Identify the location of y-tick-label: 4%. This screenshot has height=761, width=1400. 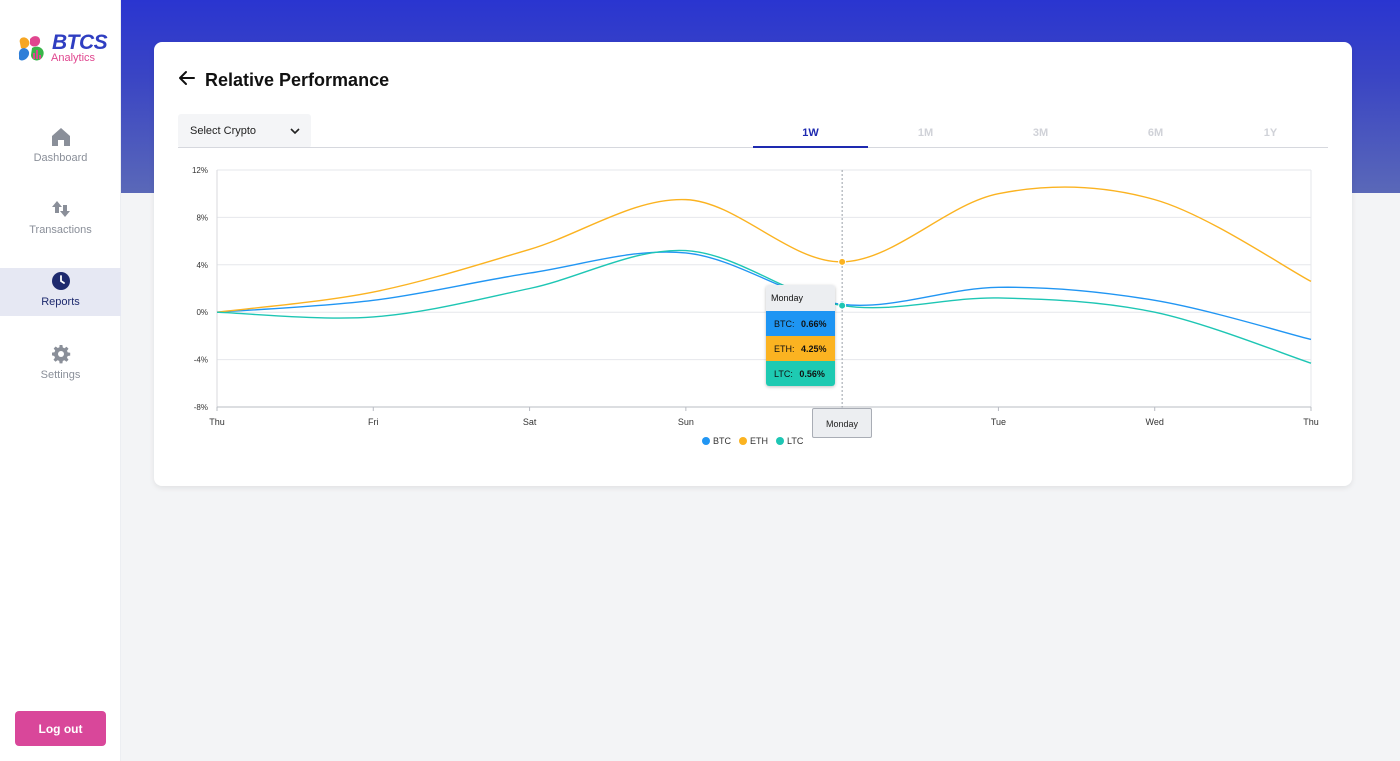
(202, 265).